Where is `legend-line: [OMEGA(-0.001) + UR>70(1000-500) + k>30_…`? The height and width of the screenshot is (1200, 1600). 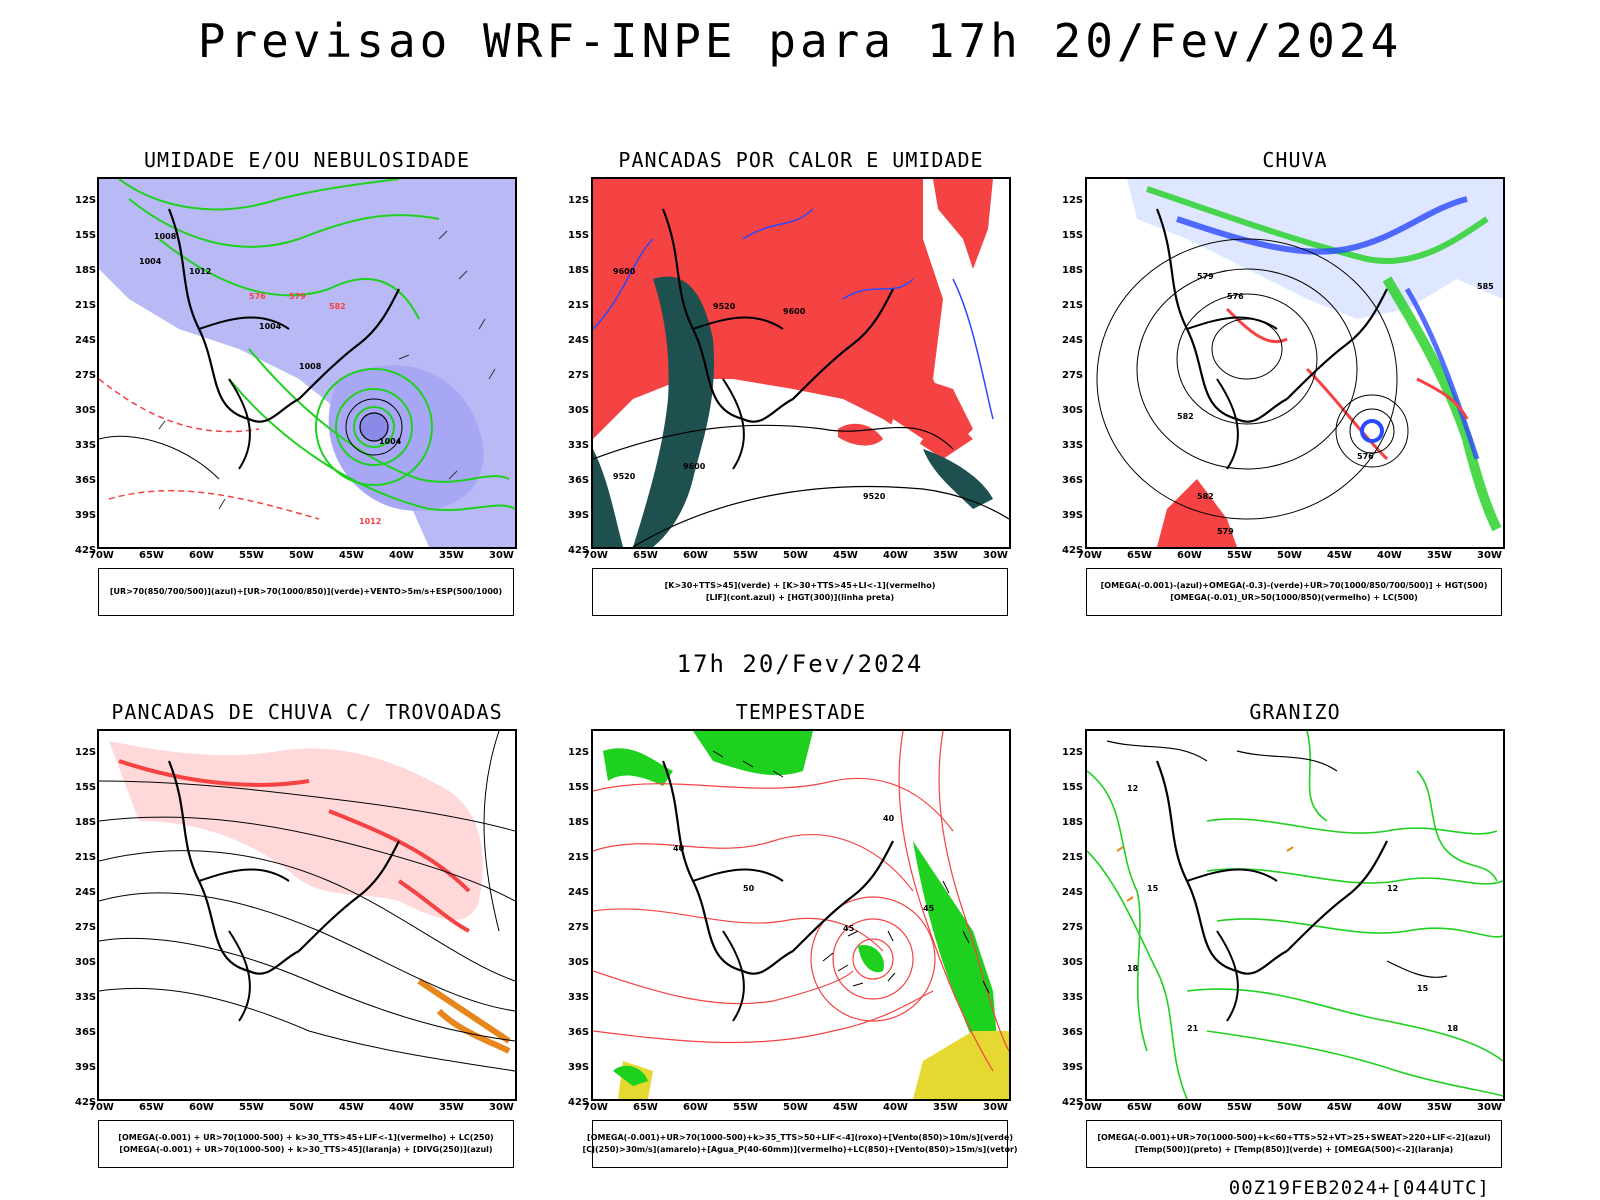
legend-line: [OMEGA(-0.001) + UR>70(1000-500) + k>30_… is located at coordinates (306, 1137).